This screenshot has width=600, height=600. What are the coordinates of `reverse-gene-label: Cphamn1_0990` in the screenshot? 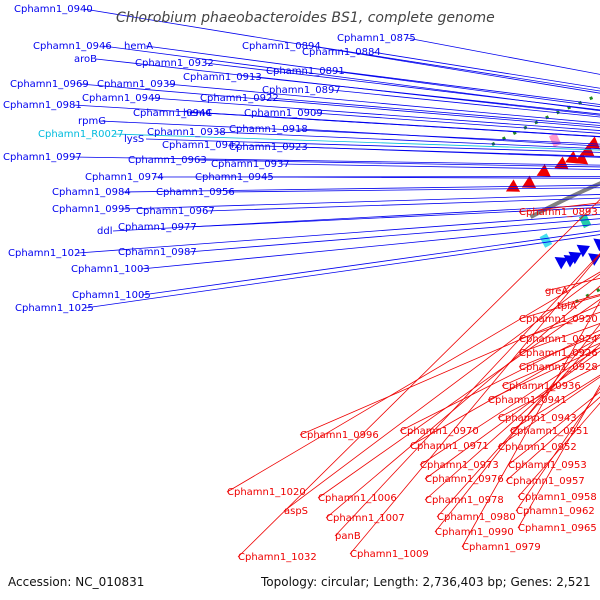 It's located at (474, 532).